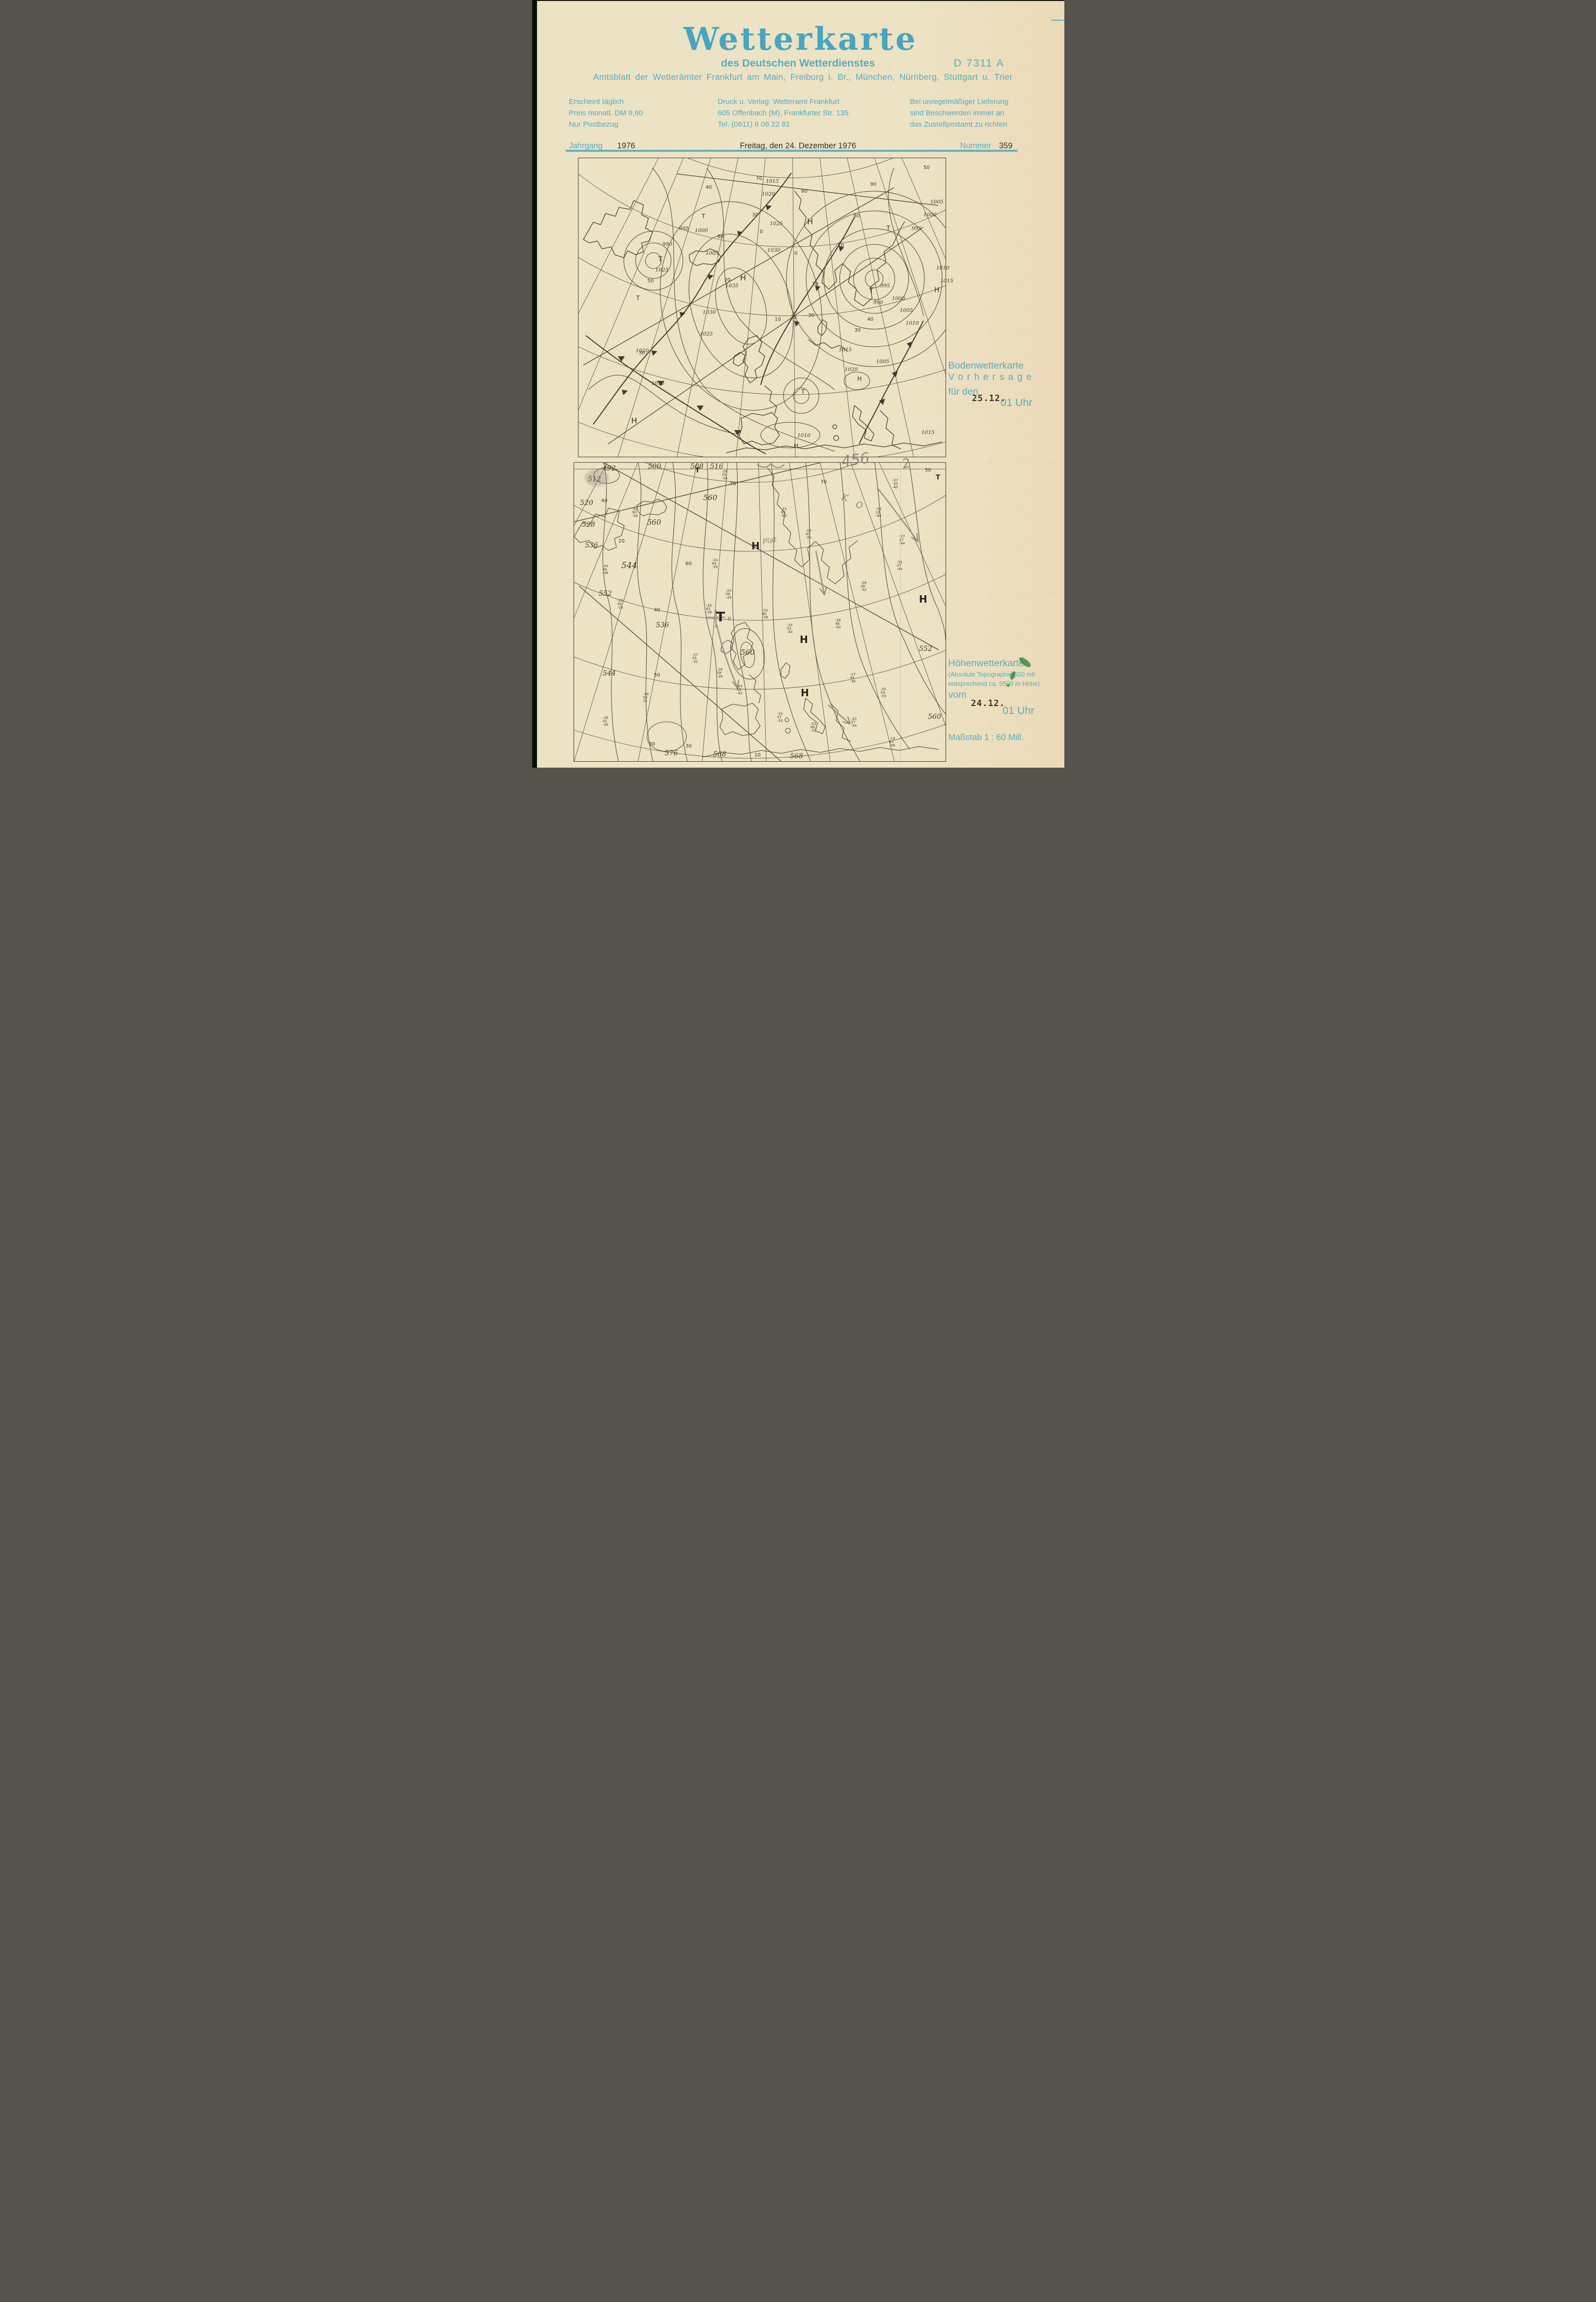 This screenshot has height=2302, width=1596. Describe the element at coordinates (716, 467) in the screenshot. I see `svg-text: 516` at that location.